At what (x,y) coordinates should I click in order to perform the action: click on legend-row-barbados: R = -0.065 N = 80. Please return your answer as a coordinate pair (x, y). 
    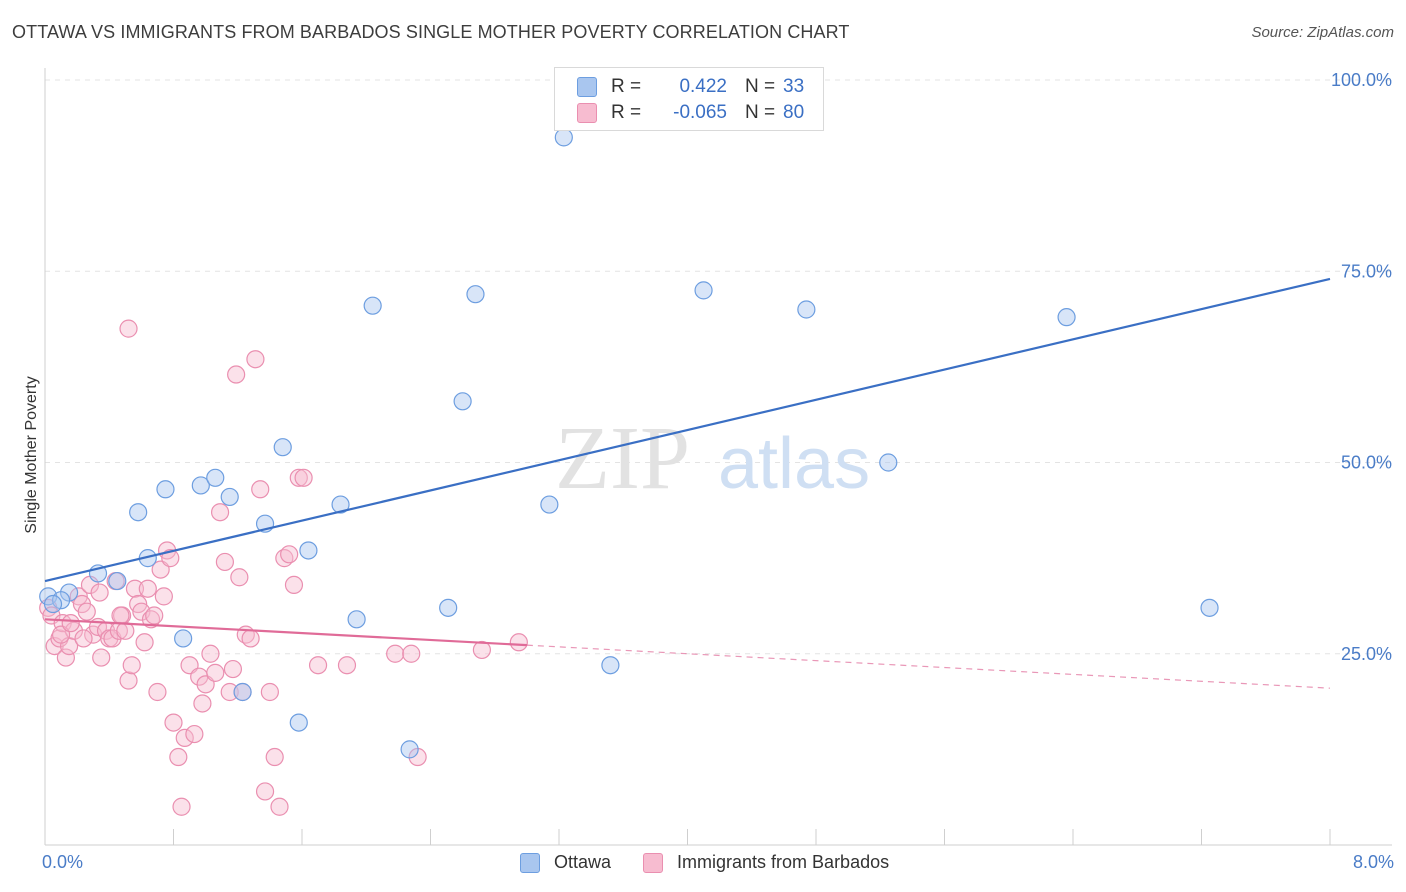
    Looking at the image, I should click on (690, 113).